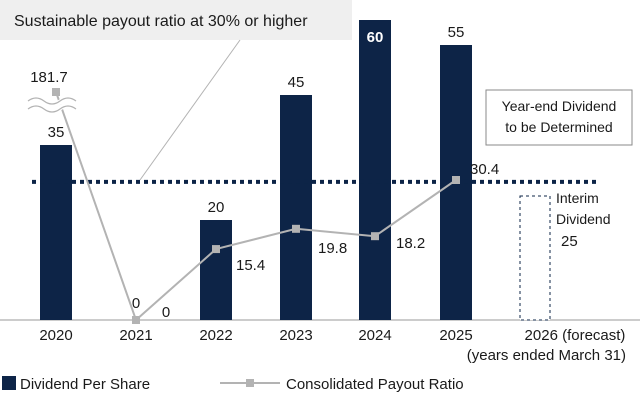 Image resolution: width=640 pixels, height=400 pixels. I want to click on x-tick-3: 2023, so click(295, 335).